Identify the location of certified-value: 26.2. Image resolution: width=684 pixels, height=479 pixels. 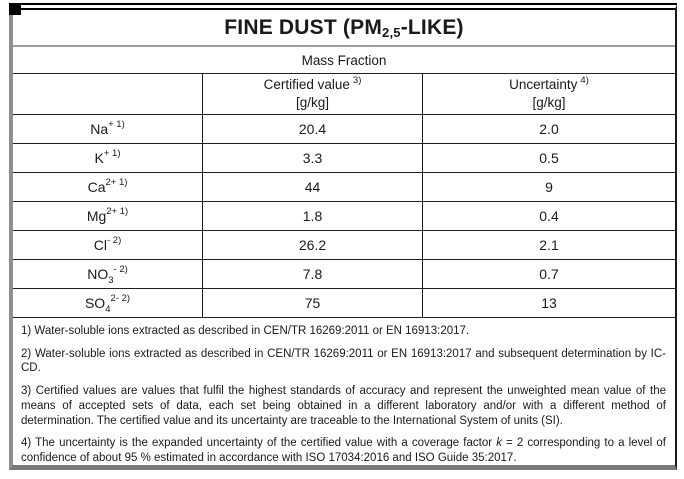
(312, 245).